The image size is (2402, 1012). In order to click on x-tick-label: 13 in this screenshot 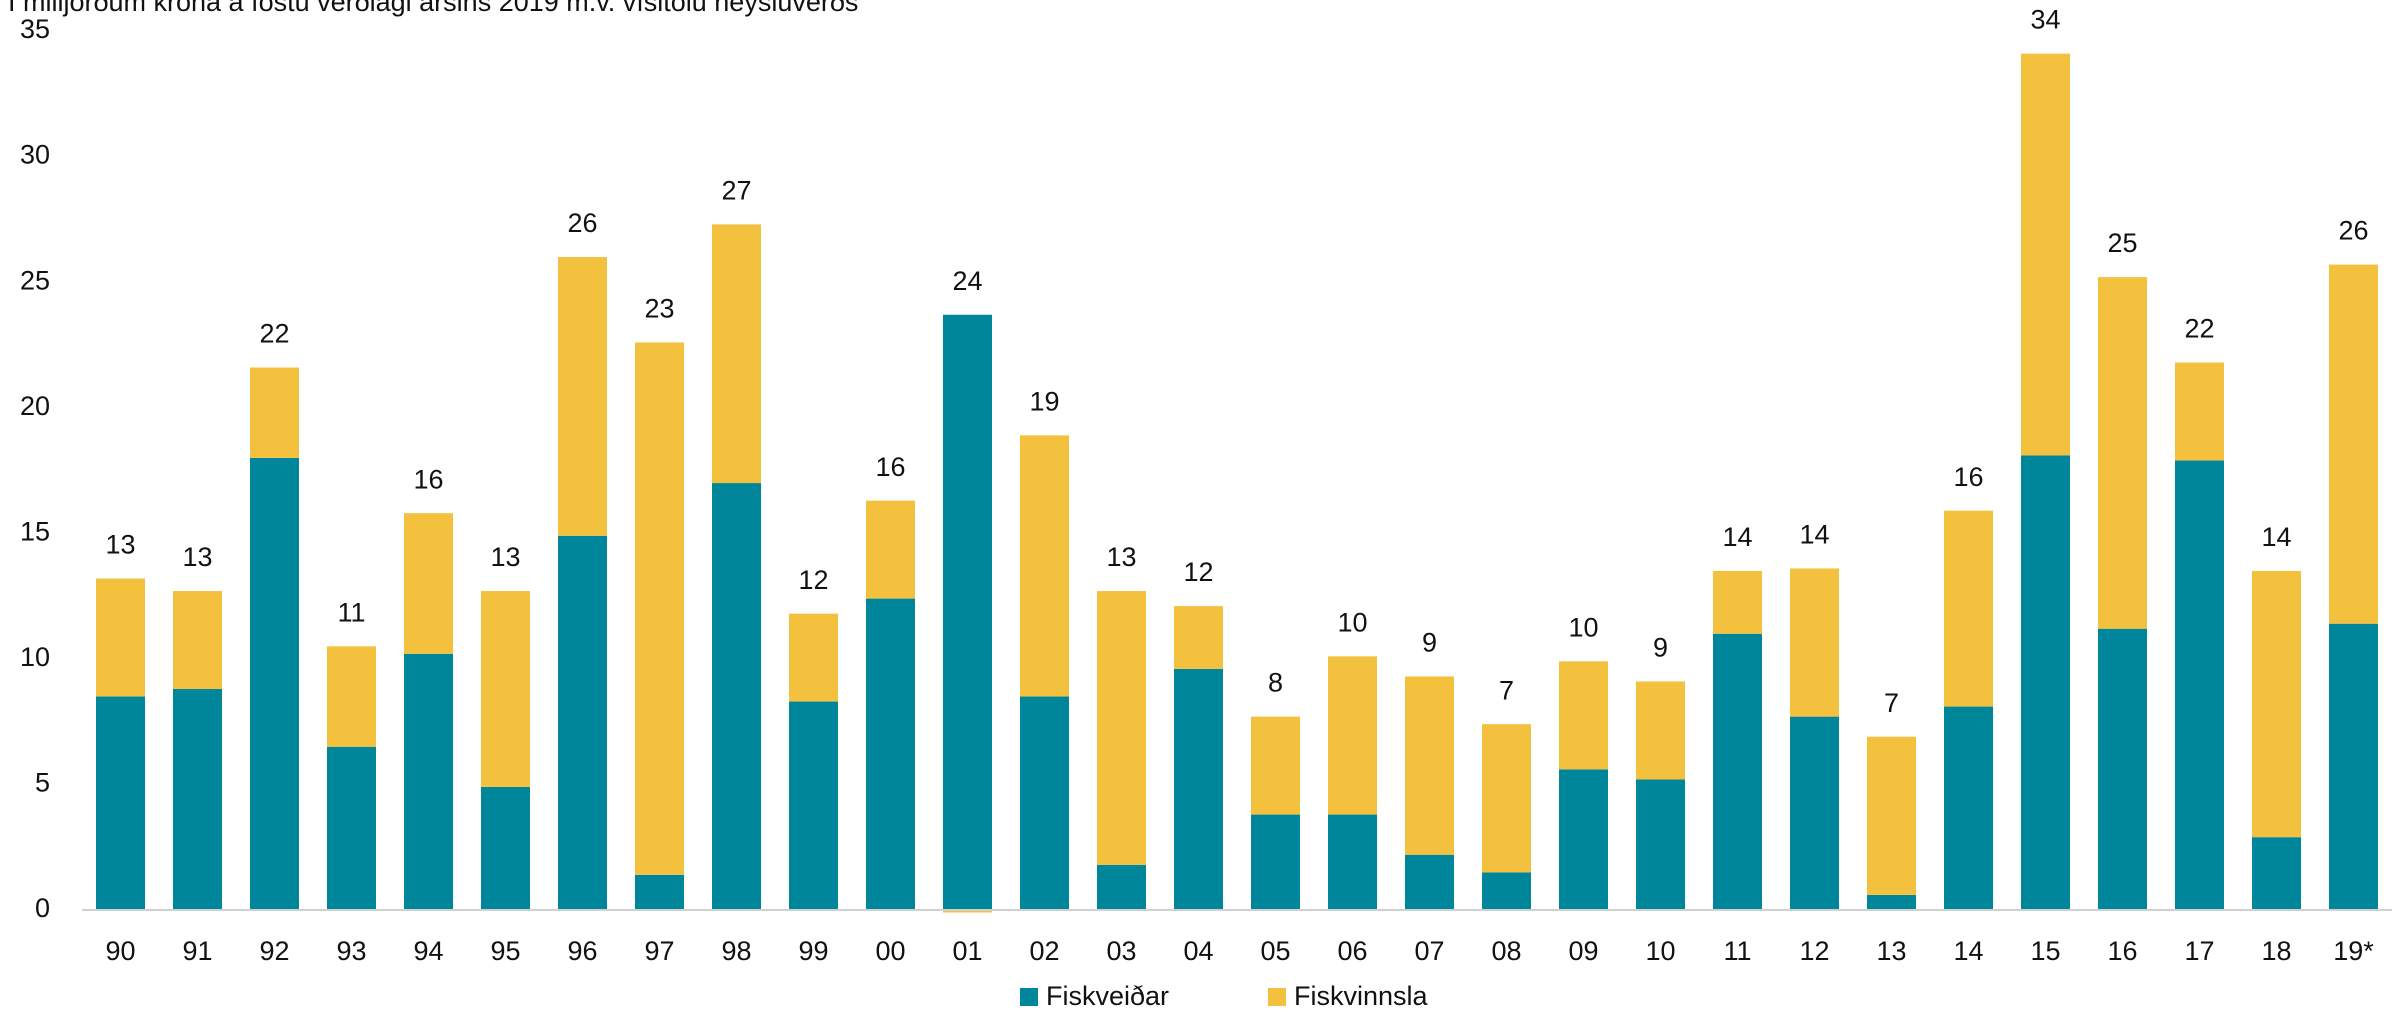, I will do `click(1891, 951)`.